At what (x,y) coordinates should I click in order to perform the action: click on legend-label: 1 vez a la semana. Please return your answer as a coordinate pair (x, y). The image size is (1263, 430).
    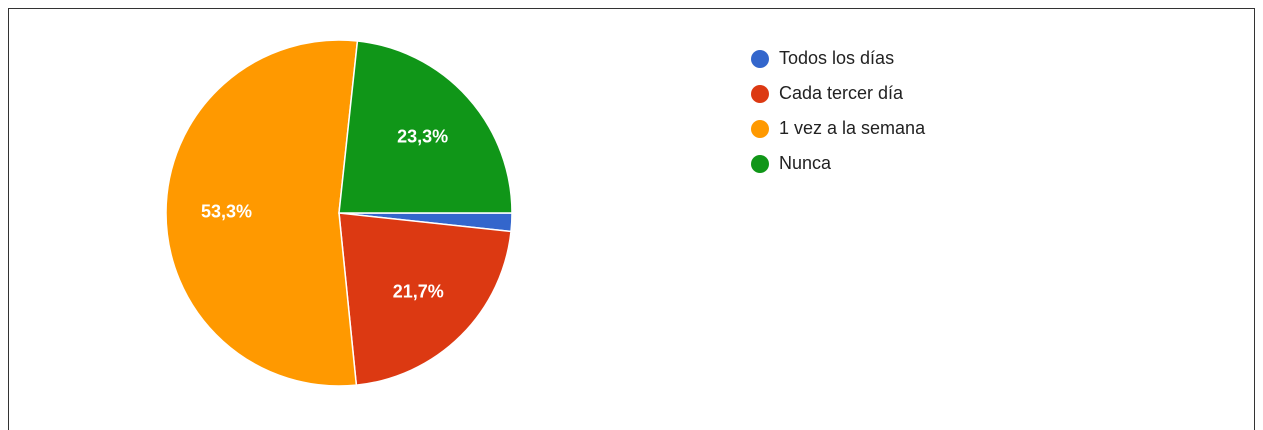
    Looking at the image, I should click on (852, 128).